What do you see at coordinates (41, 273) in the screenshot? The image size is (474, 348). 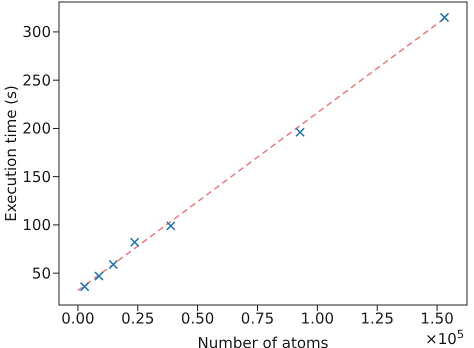 I see `y-tick-label: 50` at bounding box center [41, 273].